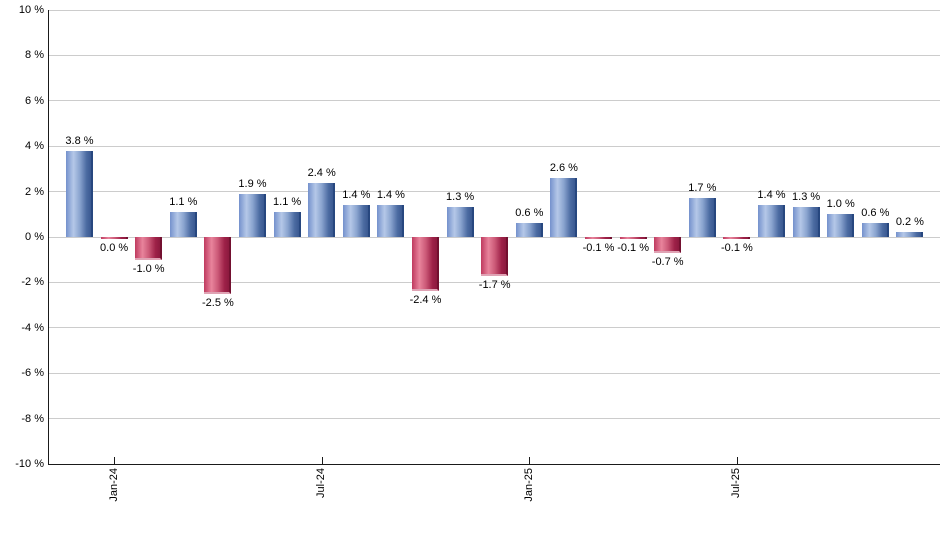  What do you see at coordinates (31, 10) in the screenshot?
I see `y-axis-tick-label: 10 %` at bounding box center [31, 10].